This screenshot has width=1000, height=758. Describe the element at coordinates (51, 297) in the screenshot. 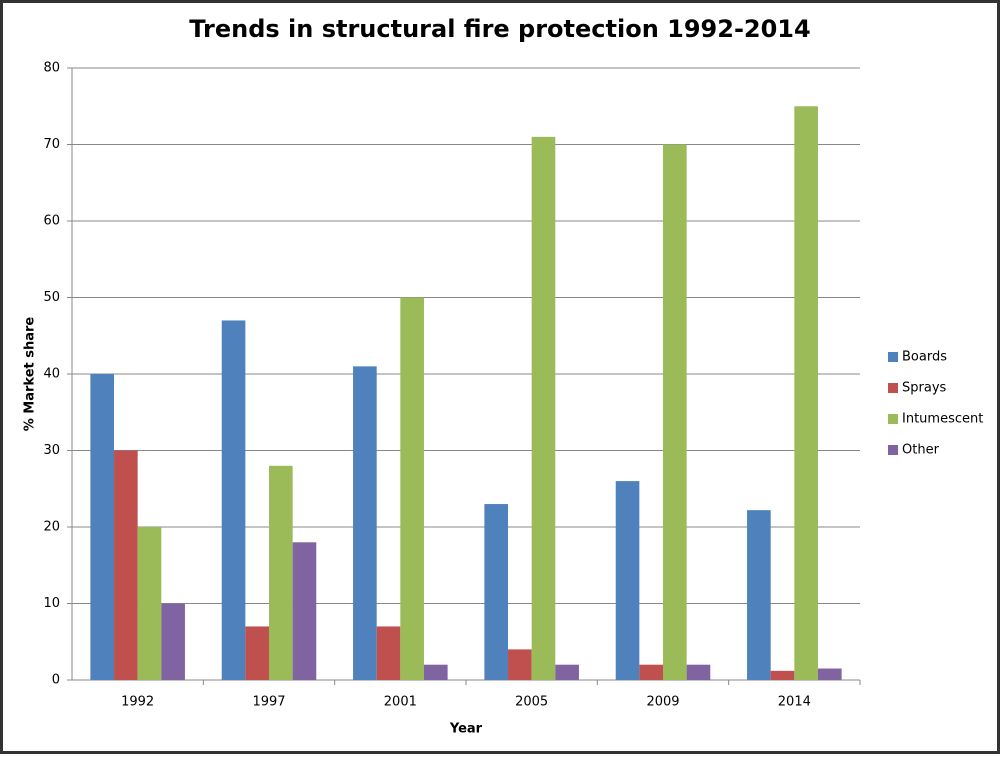

I see `y-tick-label: 50` at that location.